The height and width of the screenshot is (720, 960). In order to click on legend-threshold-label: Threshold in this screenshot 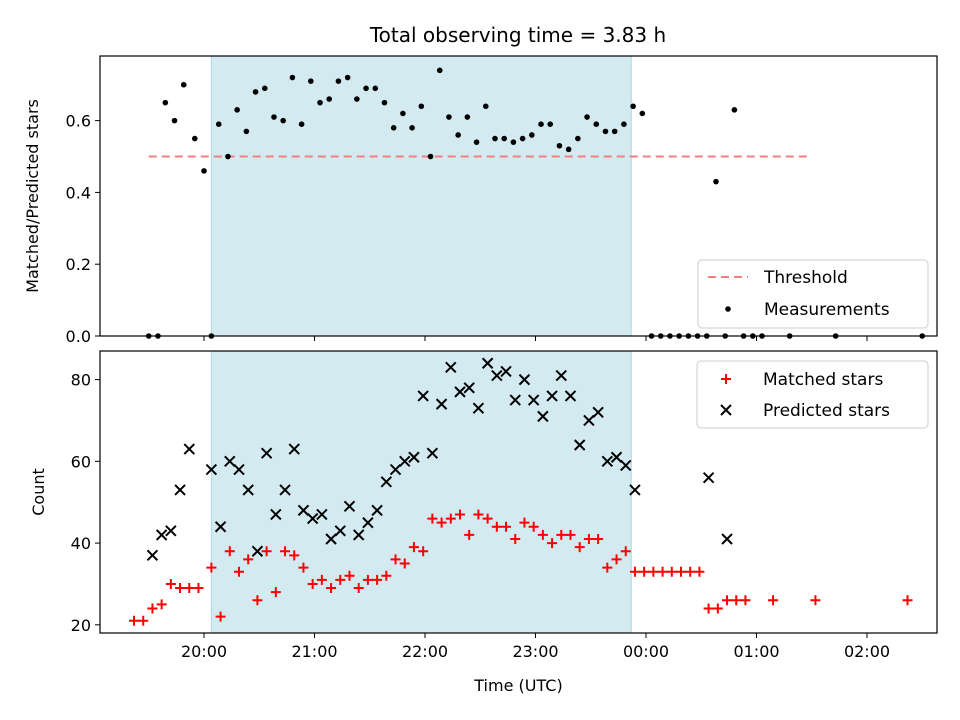, I will do `click(805, 278)`.